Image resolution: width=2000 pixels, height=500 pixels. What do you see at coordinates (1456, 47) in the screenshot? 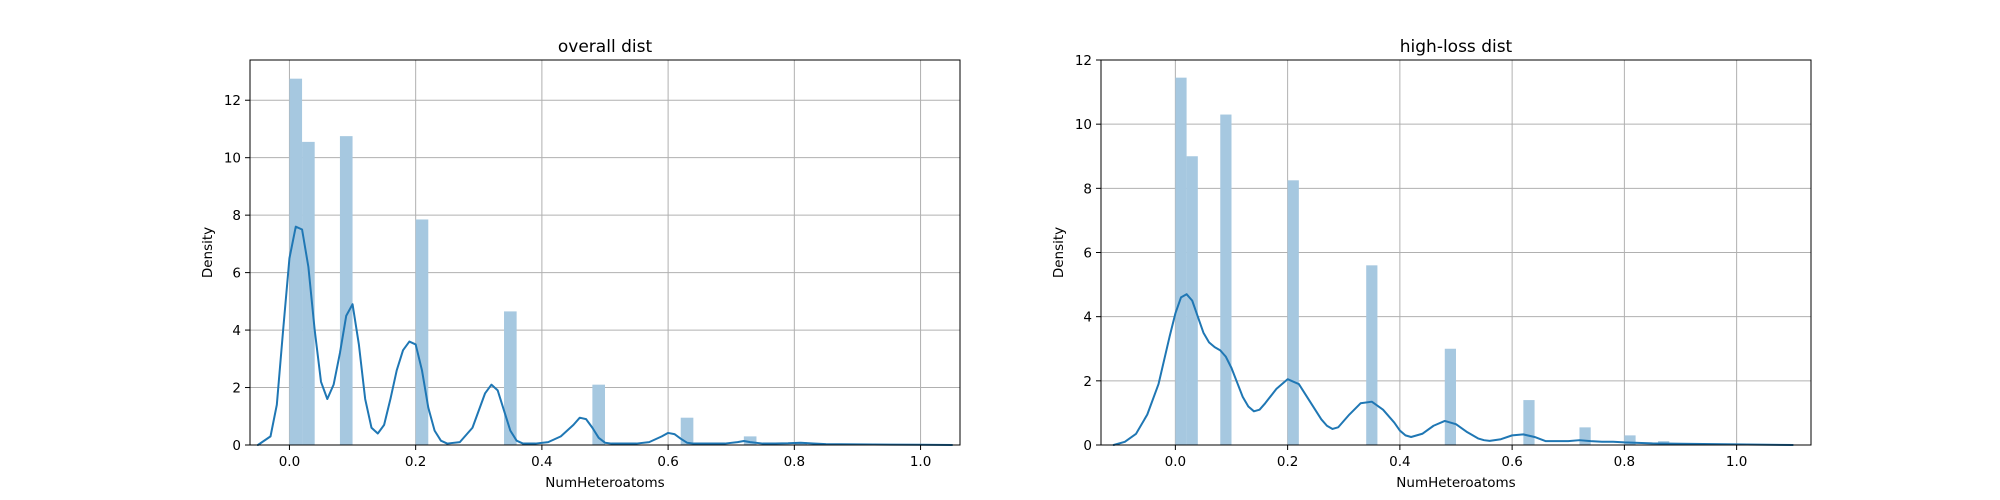
I see `chart-title: high-loss dist` at bounding box center [1456, 47].